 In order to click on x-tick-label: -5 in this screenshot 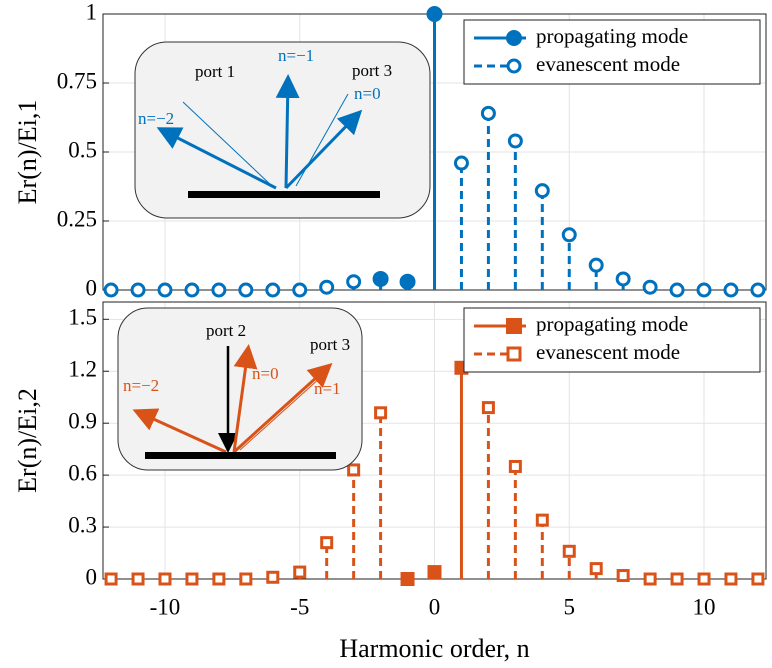, I will do `click(299, 606)`.